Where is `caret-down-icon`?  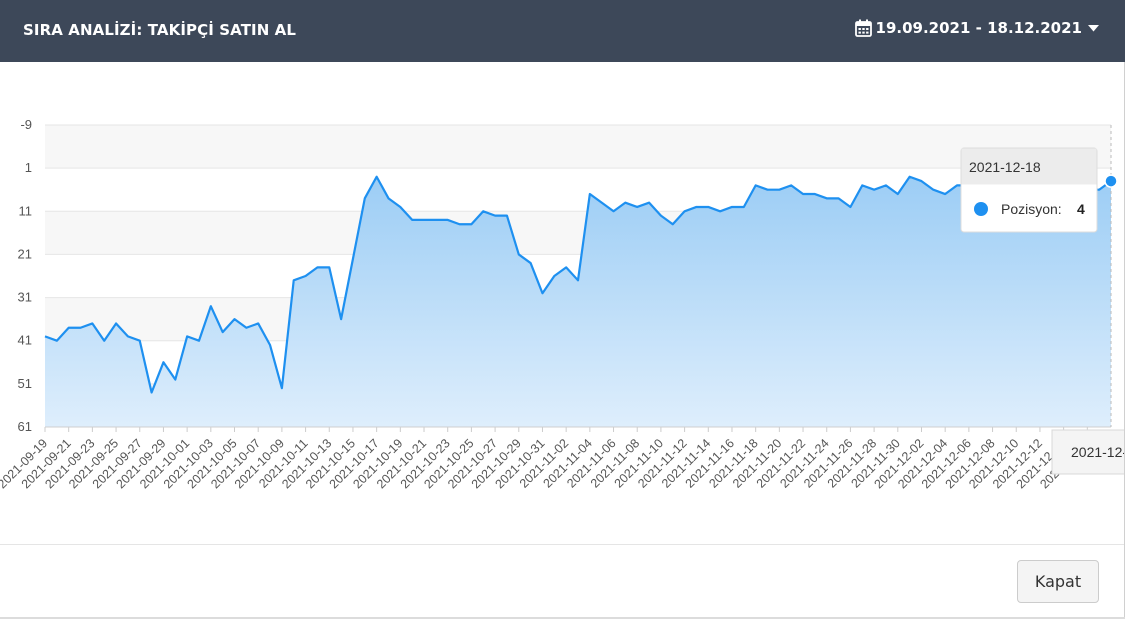
caret-down-icon is located at coordinates (1093, 28).